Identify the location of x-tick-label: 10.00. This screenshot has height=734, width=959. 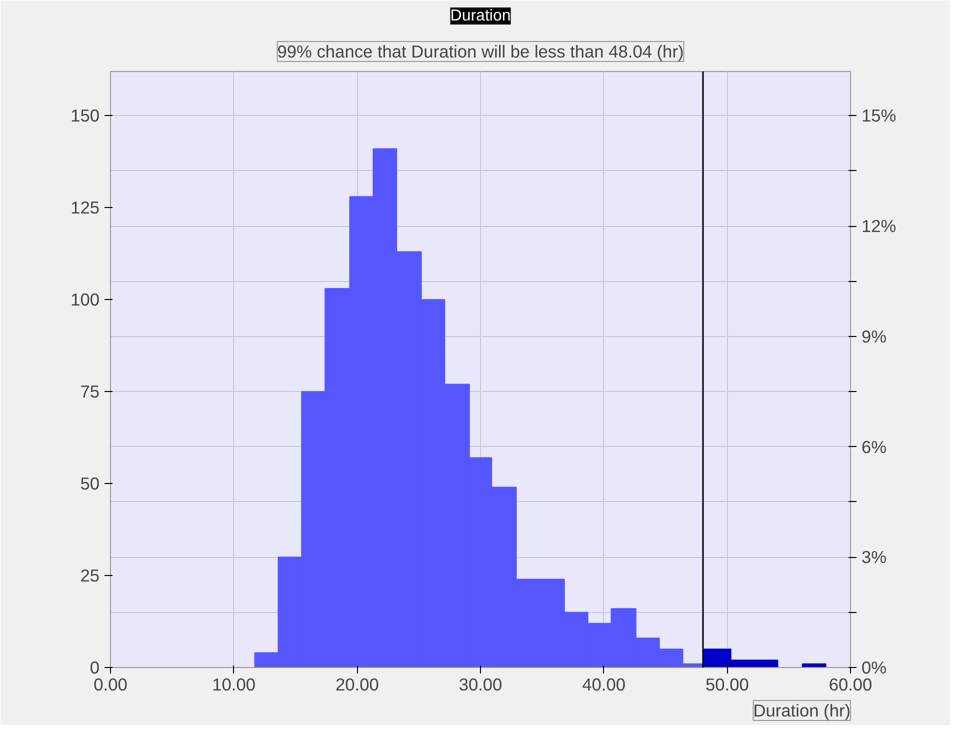
(234, 684).